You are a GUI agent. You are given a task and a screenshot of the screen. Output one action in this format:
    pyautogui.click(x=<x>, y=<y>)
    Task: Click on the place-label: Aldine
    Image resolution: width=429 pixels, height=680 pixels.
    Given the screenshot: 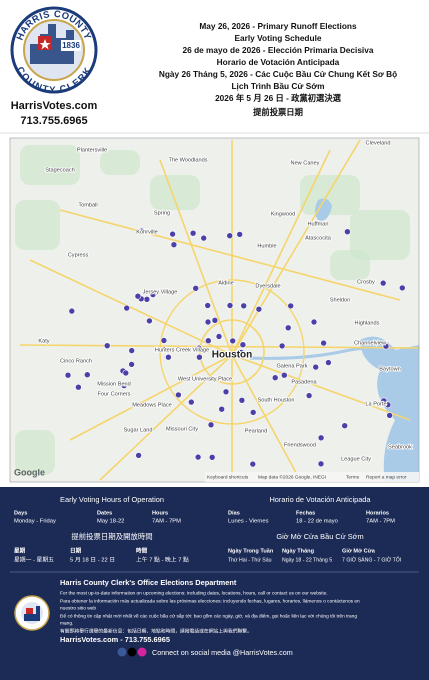 What is the action you would take?
    pyautogui.click(x=226, y=283)
    